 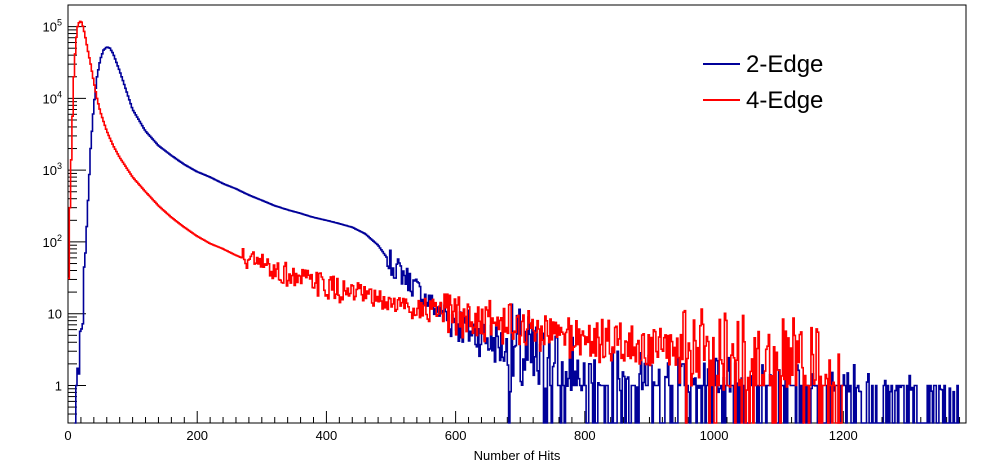 What do you see at coordinates (58, 385) in the screenshot?
I see `y-tick-label: 1` at bounding box center [58, 385].